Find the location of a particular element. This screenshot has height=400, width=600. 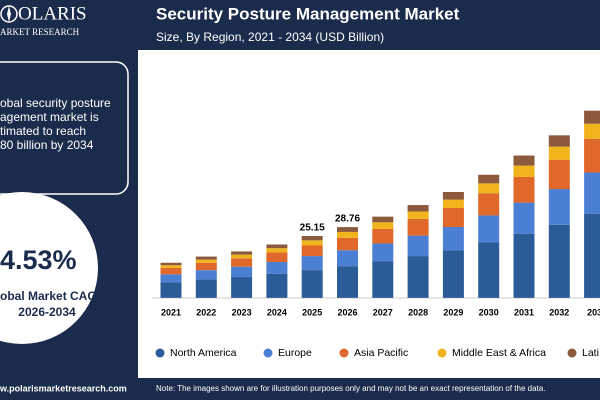

x-tick-label: 2024 is located at coordinates (277, 312).